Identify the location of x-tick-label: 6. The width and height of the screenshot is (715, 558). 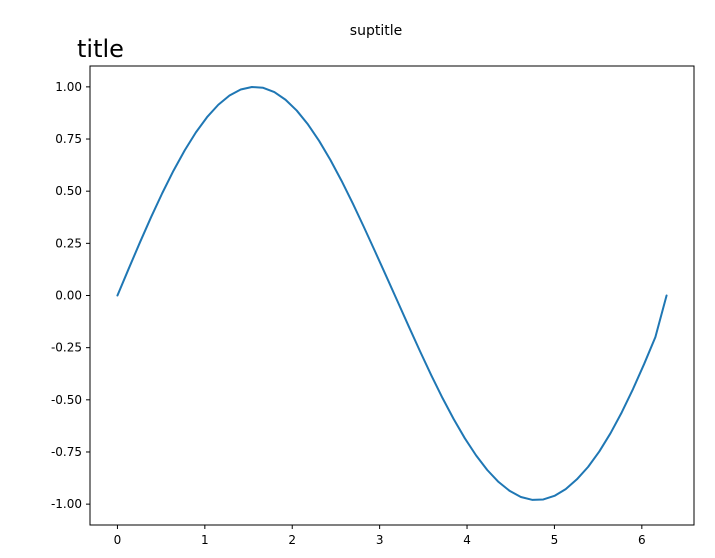
(642, 540).